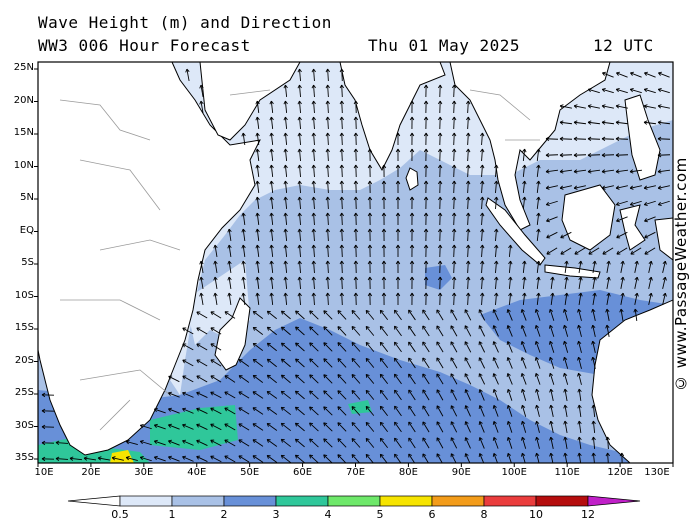 This screenshot has height=525, width=700. Describe the element at coordinates (536, 514) in the screenshot. I see `colorbar-tick-label: 10` at that location.